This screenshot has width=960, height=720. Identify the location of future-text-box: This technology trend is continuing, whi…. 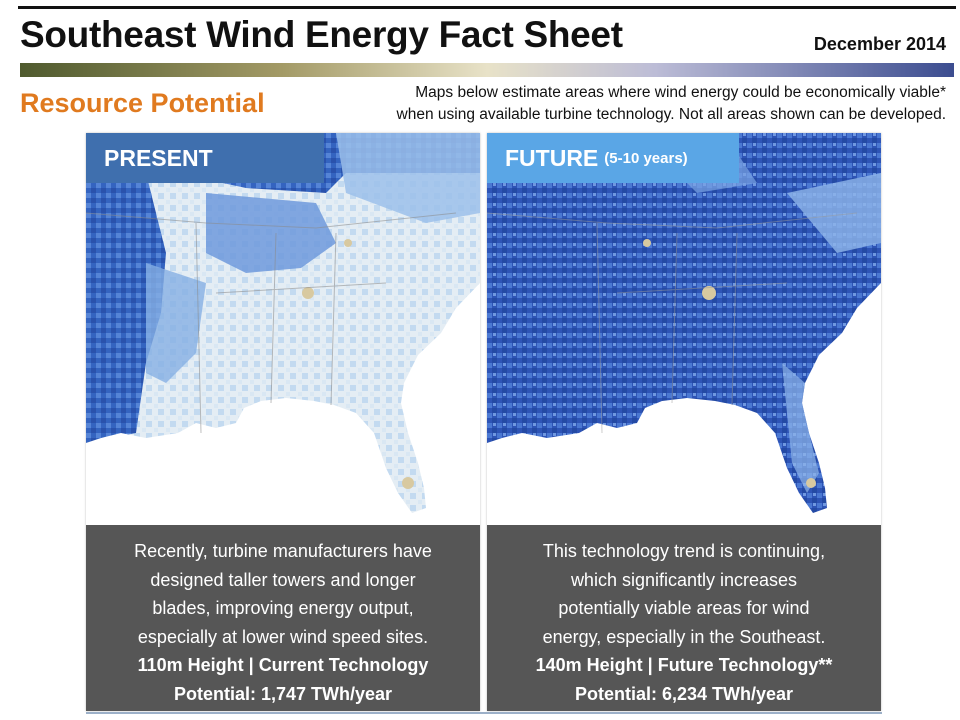
(684, 618).